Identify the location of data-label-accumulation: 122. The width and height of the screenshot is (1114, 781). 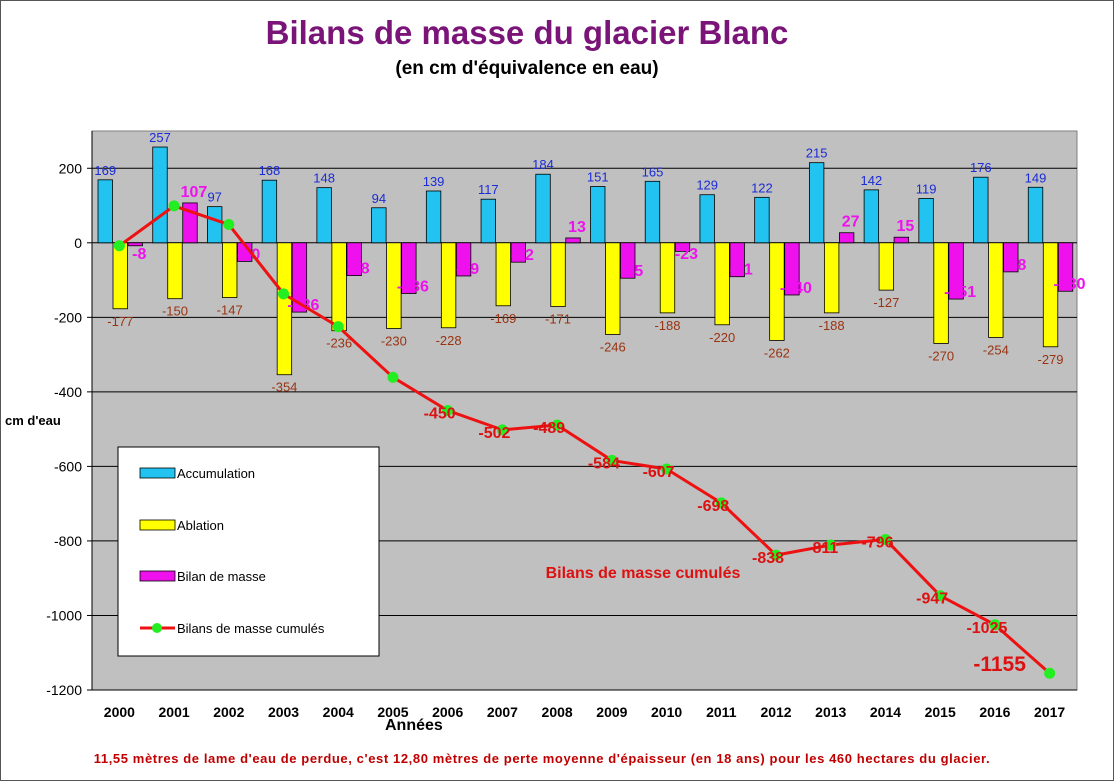
(762, 187).